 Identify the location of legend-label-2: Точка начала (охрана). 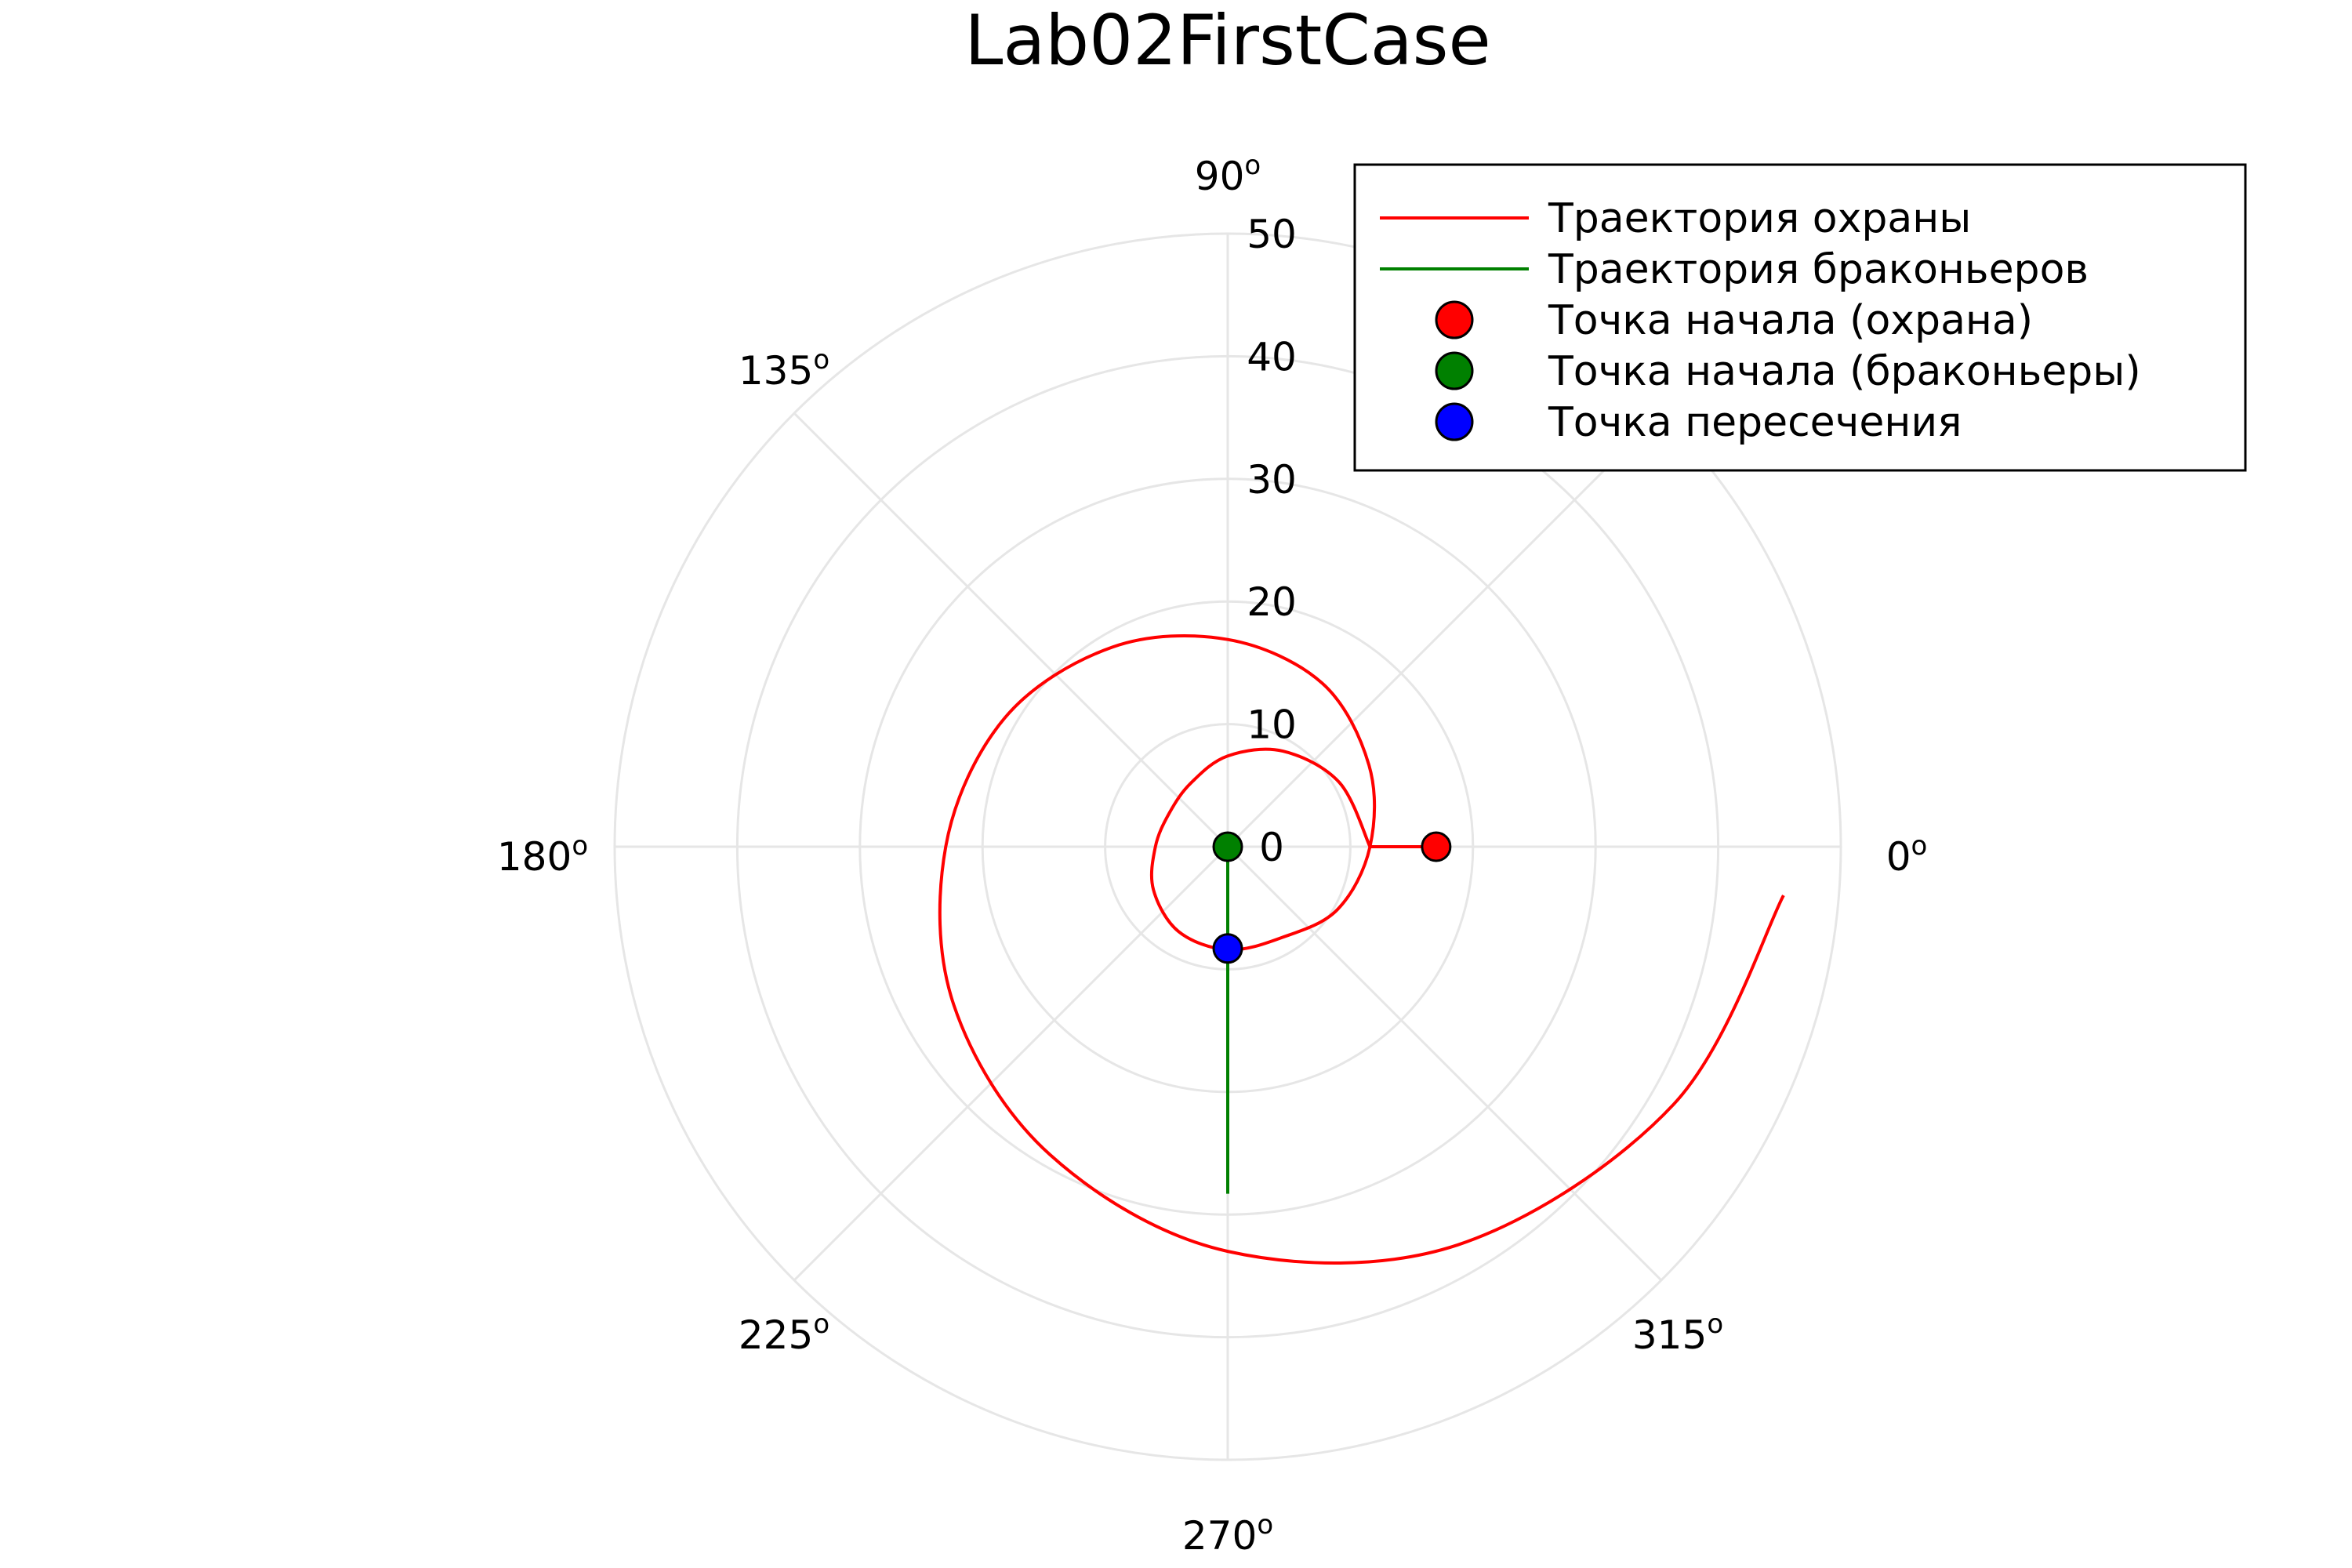
(1791, 320).